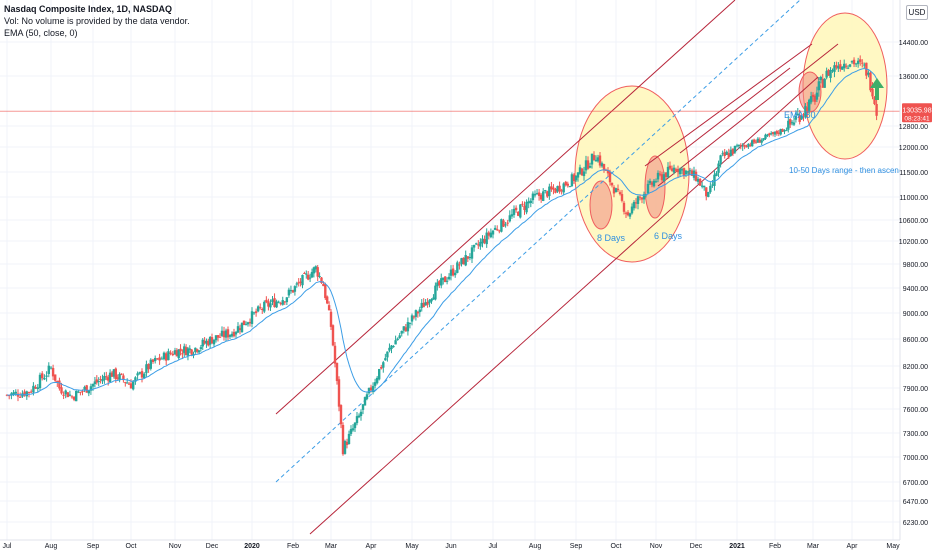  What do you see at coordinates (913, 221) in the screenshot?
I see `price-tick-label: 10600.00` at bounding box center [913, 221].